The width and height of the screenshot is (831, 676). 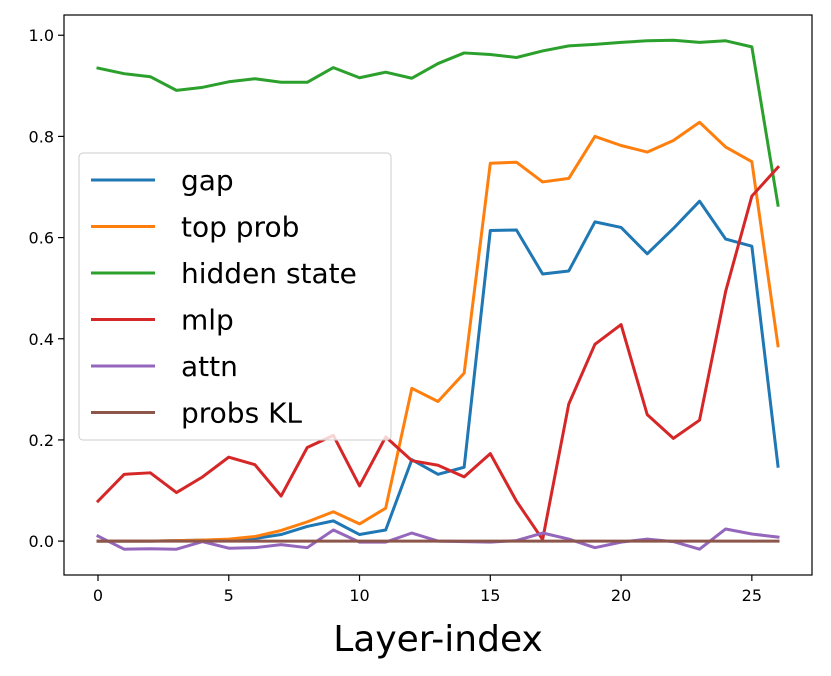 I want to click on x-tick-label: 10, so click(x=359, y=595).